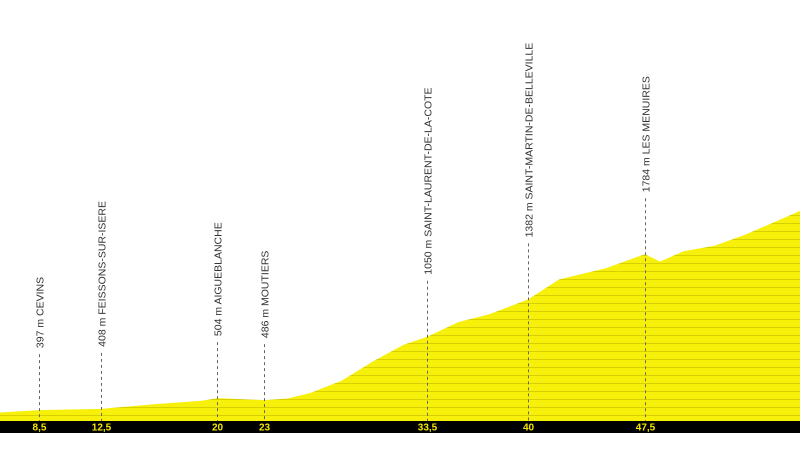 The width and height of the screenshot is (800, 450). What do you see at coordinates (218, 428) in the screenshot?
I see `distance-tick-label: 20` at bounding box center [218, 428].